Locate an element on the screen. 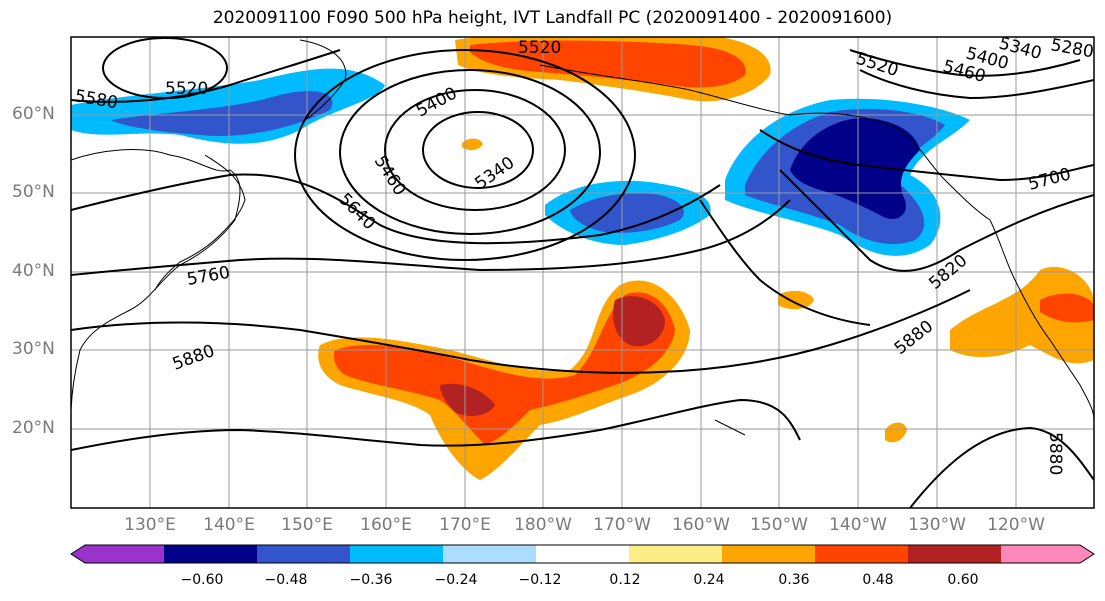 The width and height of the screenshot is (1105, 601). ivt-negative-core-east is located at coordinates (855, 169).